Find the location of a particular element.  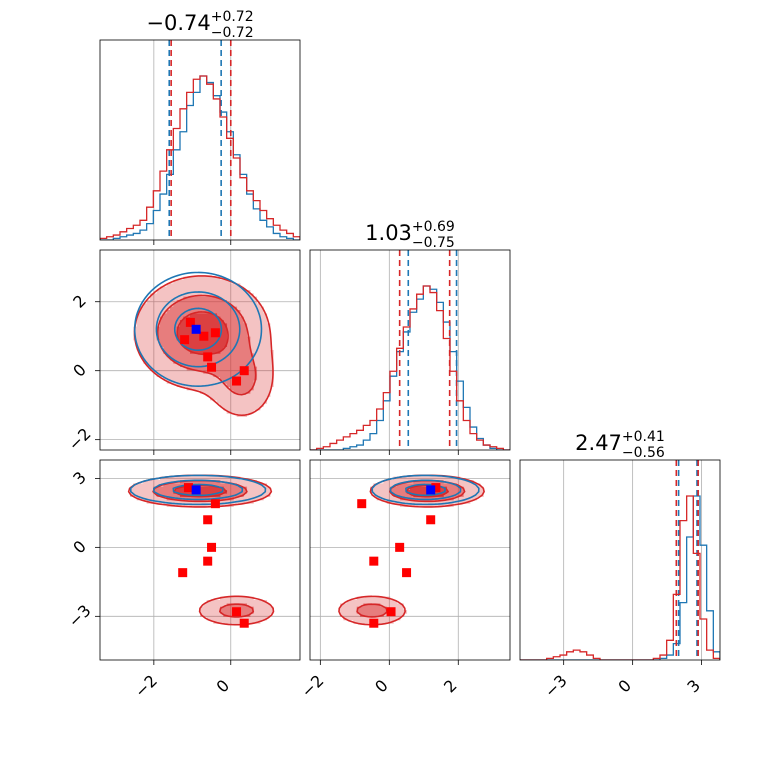

panel-title: 2.47+0.41 −0.56 is located at coordinates (620, 445).